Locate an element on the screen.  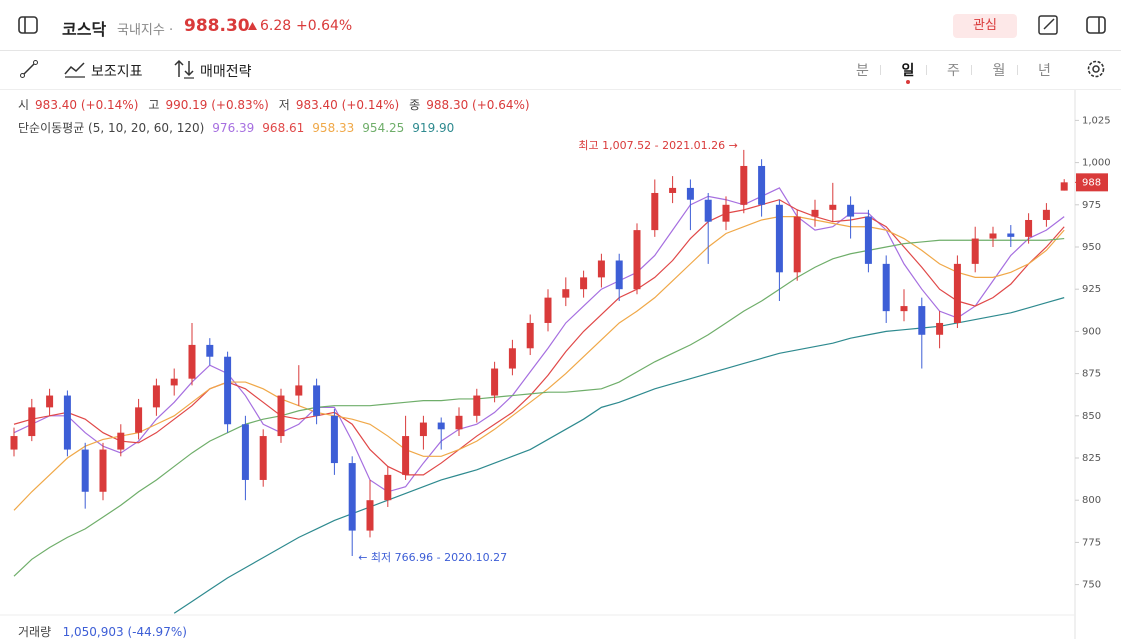
low-annotation: ← 최저 766.96 - 2020.10.27 is located at coordinates (432, 557).